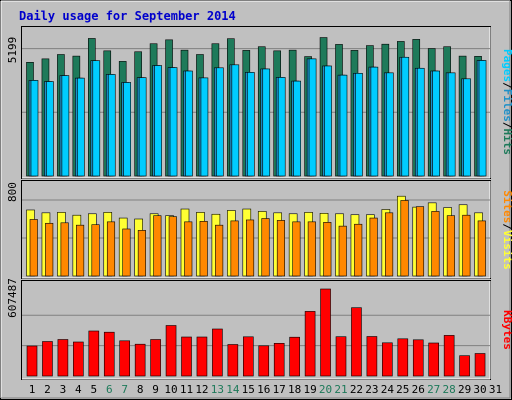 This screenshot has height=400, width=512. What do you see at coordinates (124, 389) in the screenshot?
I see `day-label: 7` at bounding box center [124, 389].